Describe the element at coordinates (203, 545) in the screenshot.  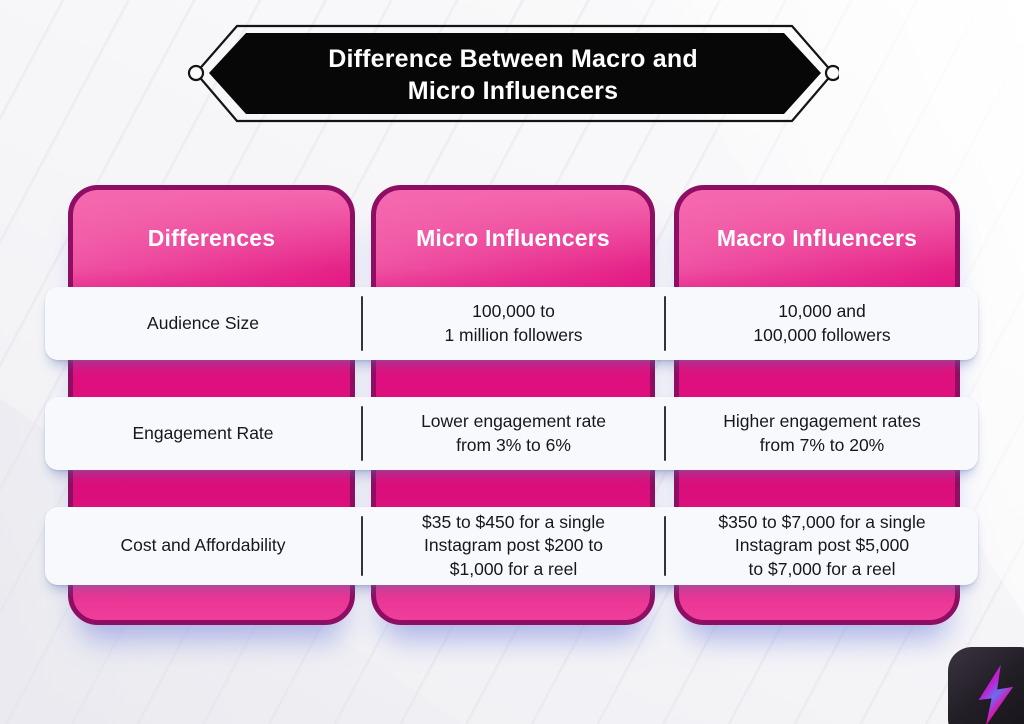
I see `row-label: Cost and Affordability` at that location.